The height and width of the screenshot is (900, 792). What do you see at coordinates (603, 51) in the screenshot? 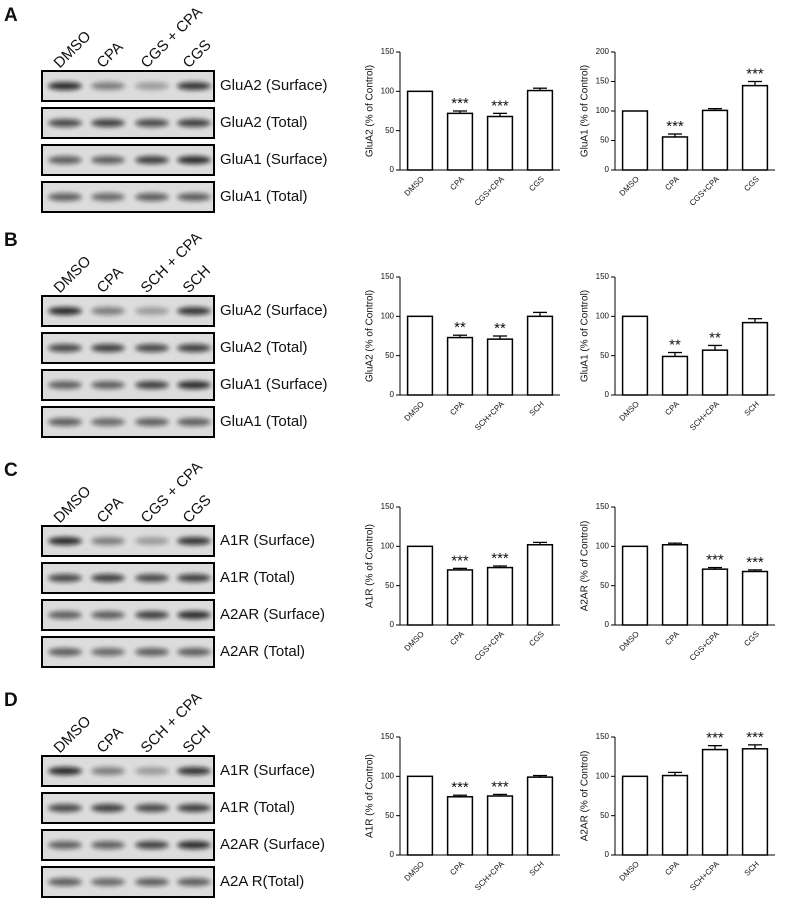
I see `y-tick-label: 200` at bounding box center [603, 51].